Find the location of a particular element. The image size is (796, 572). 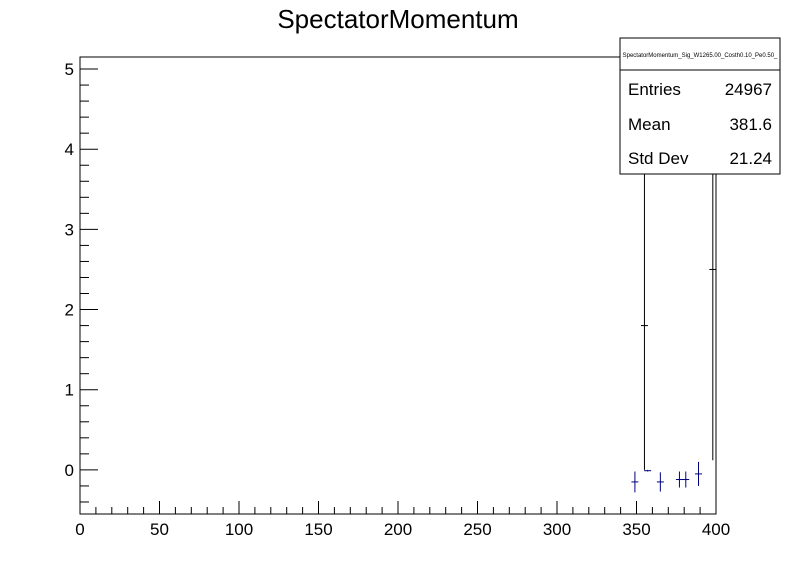

stat-entries-value: 24967 is located at coordinates (748, 89).